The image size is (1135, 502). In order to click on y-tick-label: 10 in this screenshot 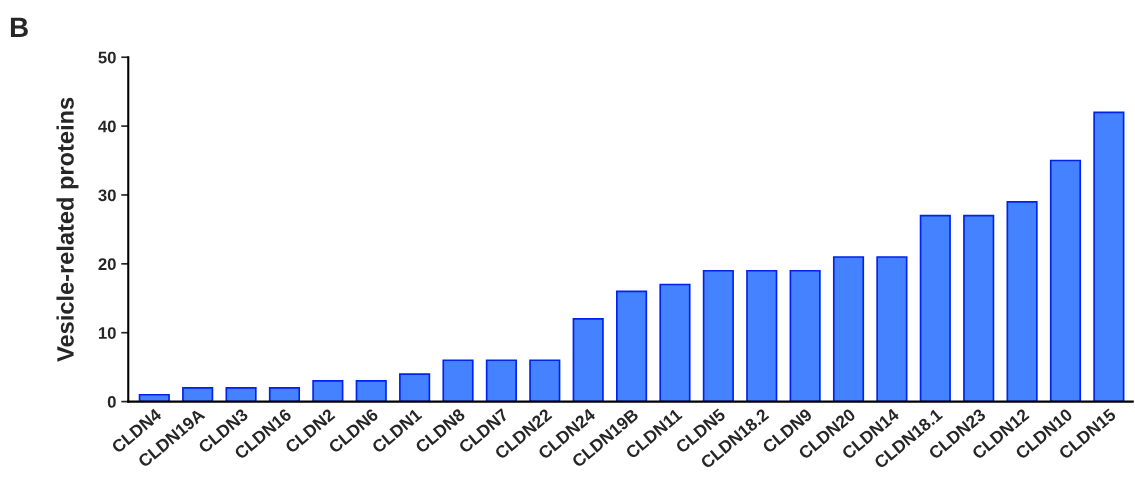, I will do `click(107, 333)`.